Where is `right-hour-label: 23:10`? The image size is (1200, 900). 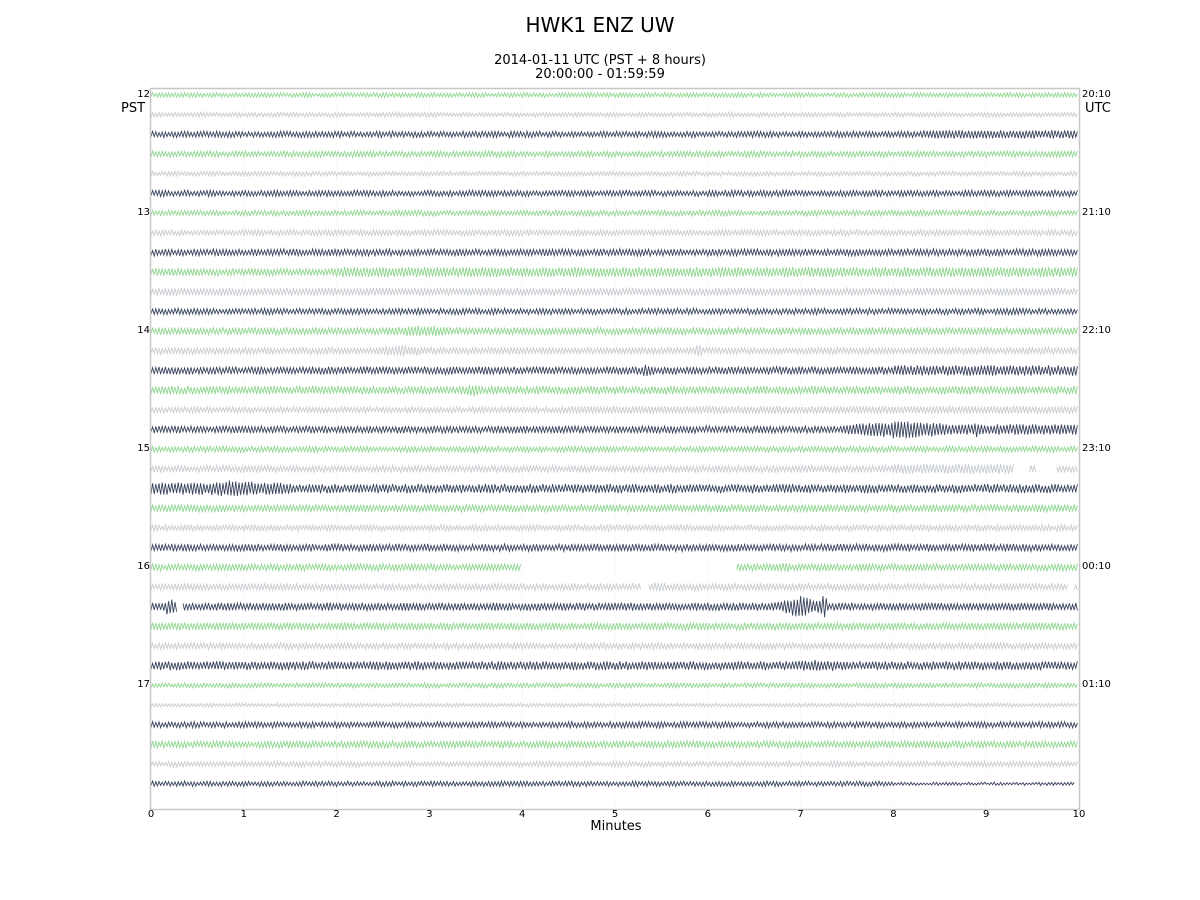 right-hour-label: 23:10 is located at coordinates (1096, 449).